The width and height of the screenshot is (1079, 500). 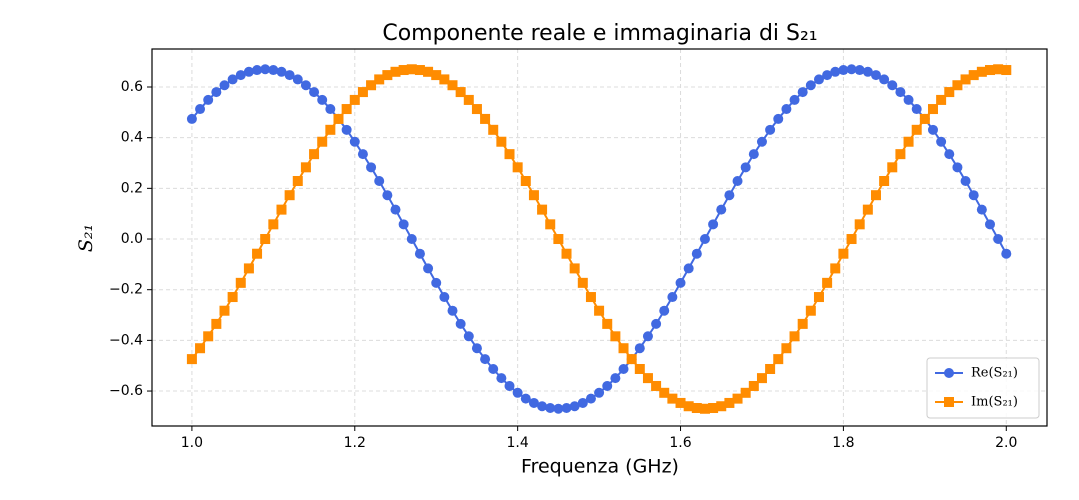 What do you see at coordinates (126, 340) in the screenshot?
I see `y-tick-label: −0.4` at bounding box center [126, 340].